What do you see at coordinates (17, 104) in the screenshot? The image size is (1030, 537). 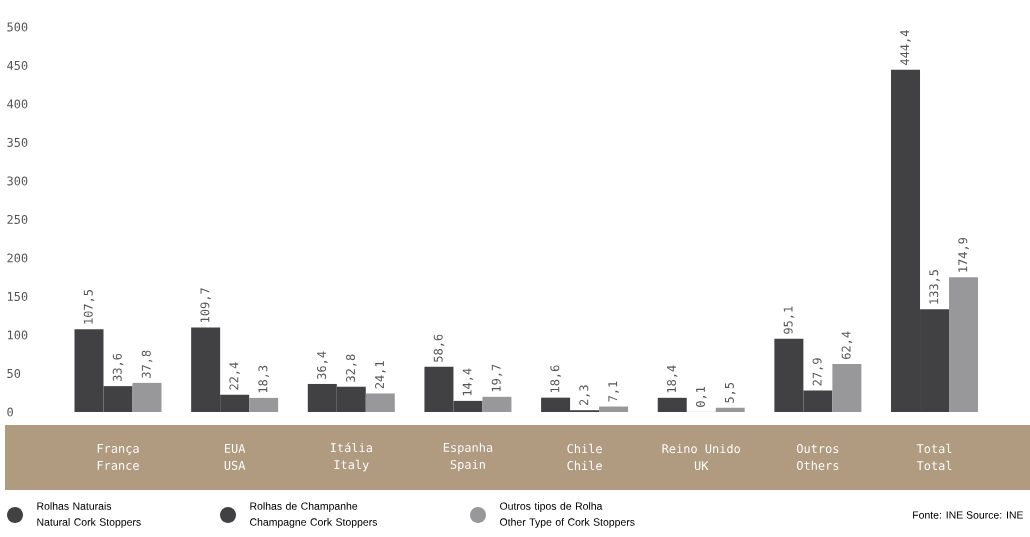 I see `y-tick-label: 400` at bounding box center [17, 104].